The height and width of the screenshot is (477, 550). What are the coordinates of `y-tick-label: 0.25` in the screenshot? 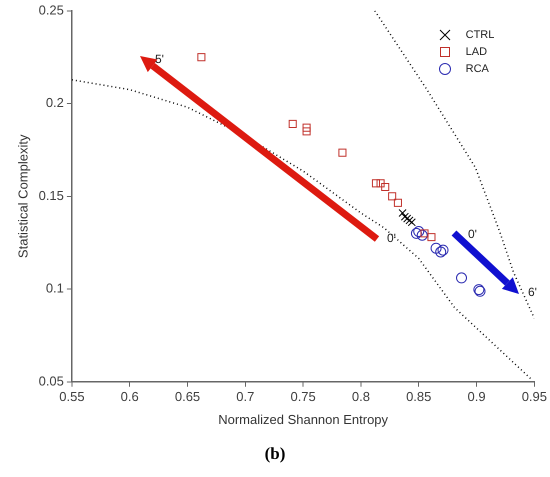 It's located at (51, 10).